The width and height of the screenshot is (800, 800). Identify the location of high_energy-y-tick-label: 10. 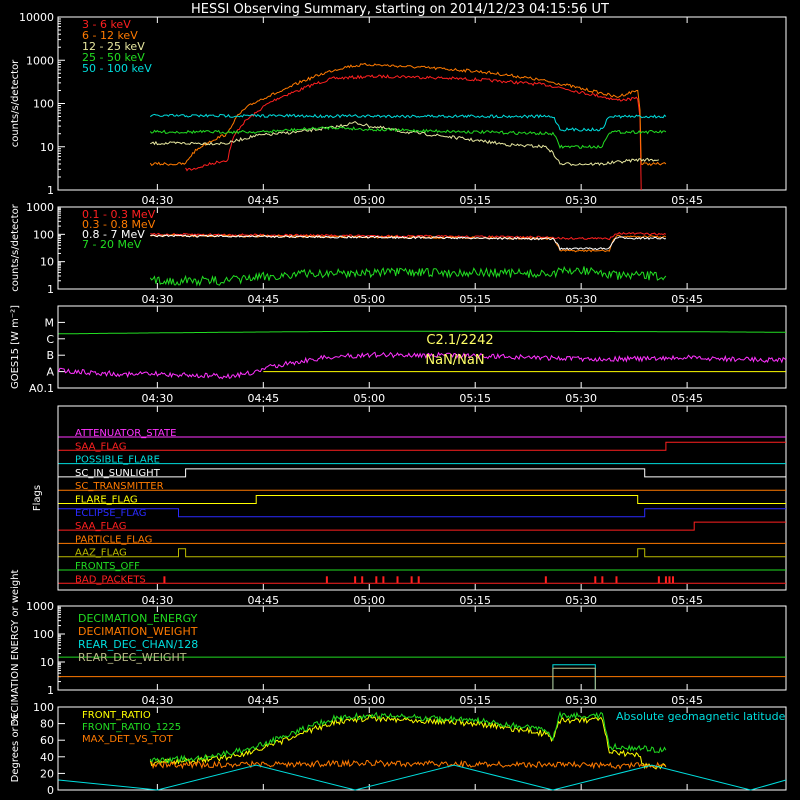
(47, 262).